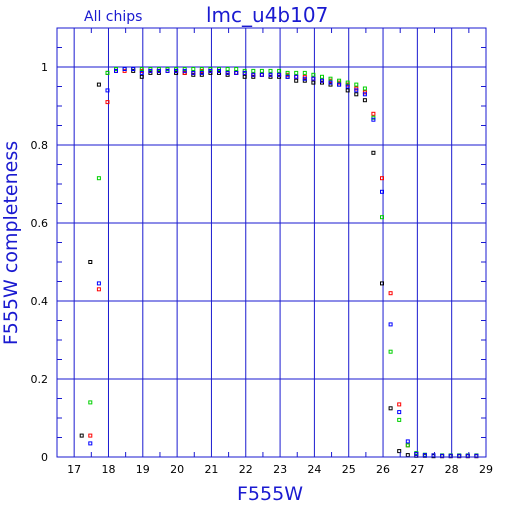 This screenshot has height=512, width=512. I want to click on chart-subtitle: All chips, so click(113, 17).